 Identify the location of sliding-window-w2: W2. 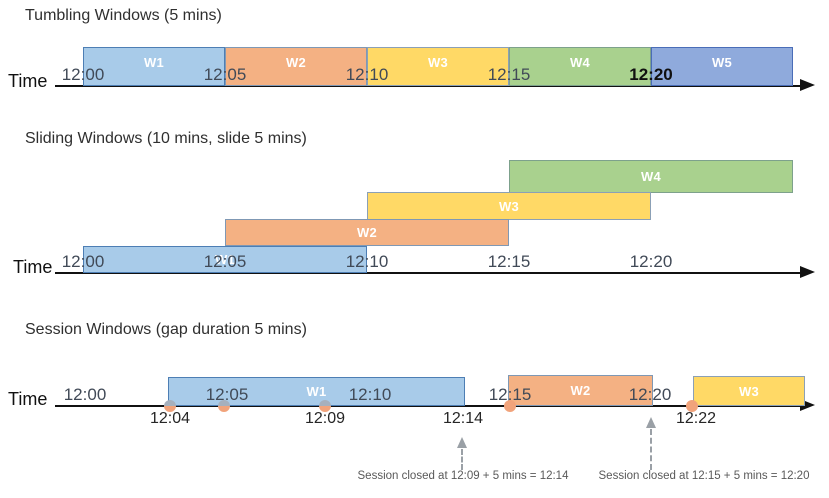
(367, 232).